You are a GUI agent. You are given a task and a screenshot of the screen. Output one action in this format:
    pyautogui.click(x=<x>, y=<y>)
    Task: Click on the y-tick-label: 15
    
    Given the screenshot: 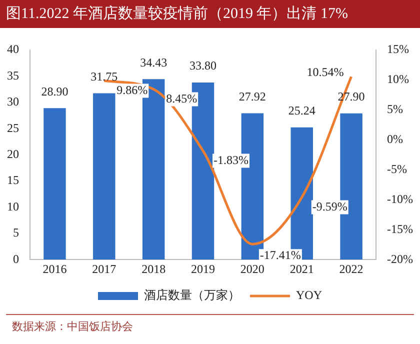 What is the action you would take?
    pyautogui.click(x=13, y=180)
    